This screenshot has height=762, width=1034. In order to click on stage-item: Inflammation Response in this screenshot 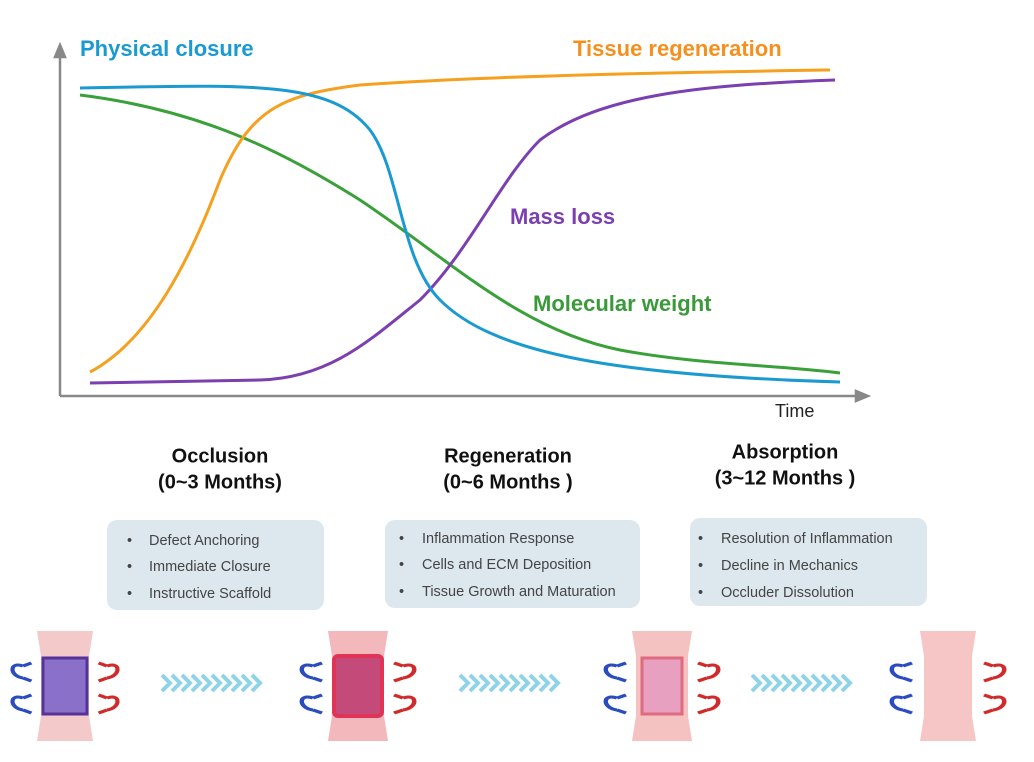, I will do `click(498, 539)`.